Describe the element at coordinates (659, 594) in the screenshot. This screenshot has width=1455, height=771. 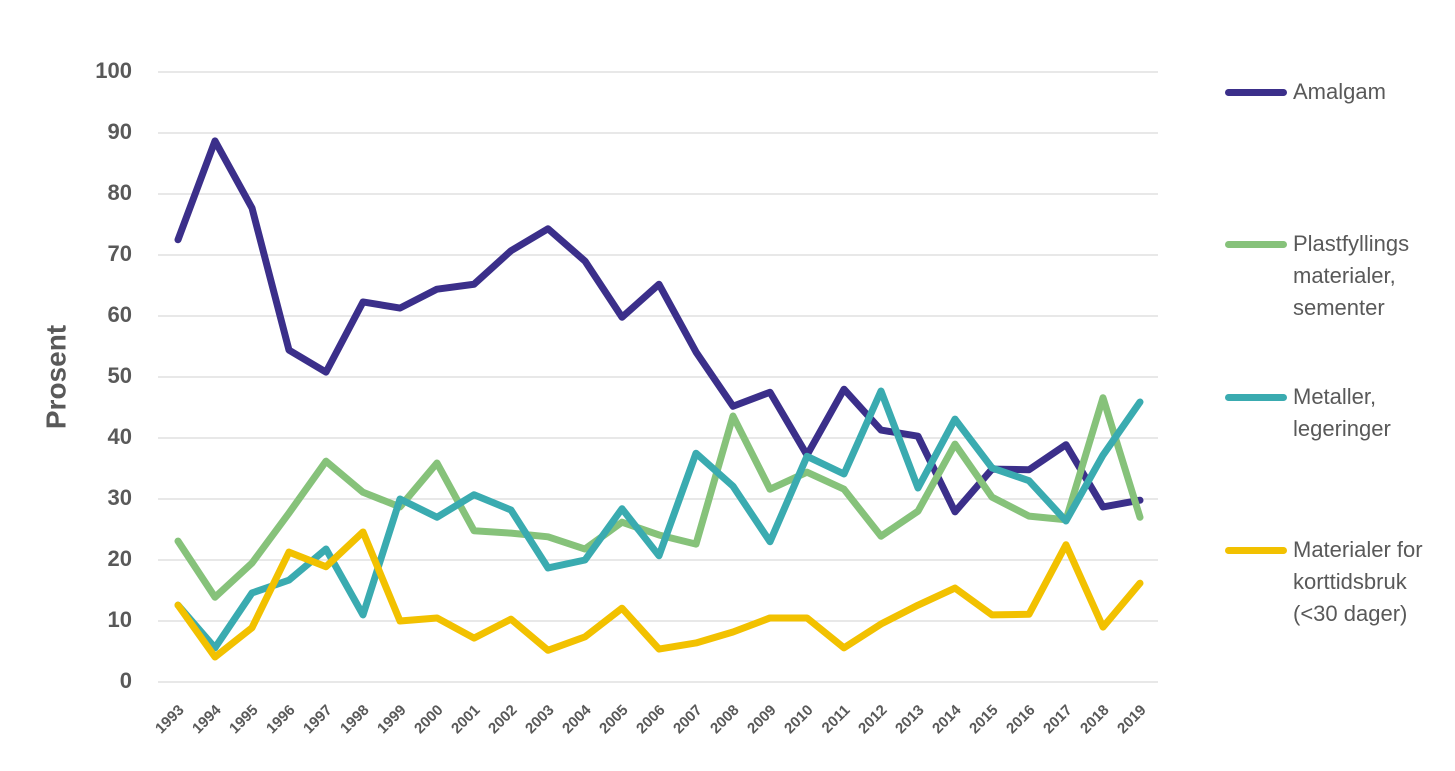
I see `data-line` at that location.